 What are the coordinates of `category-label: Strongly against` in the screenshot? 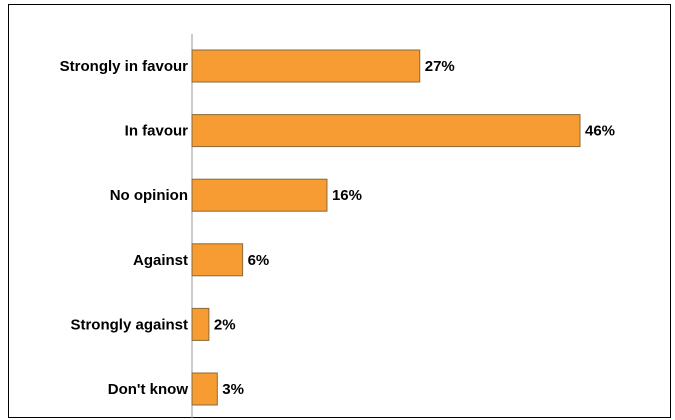 It's located at (129, 324).